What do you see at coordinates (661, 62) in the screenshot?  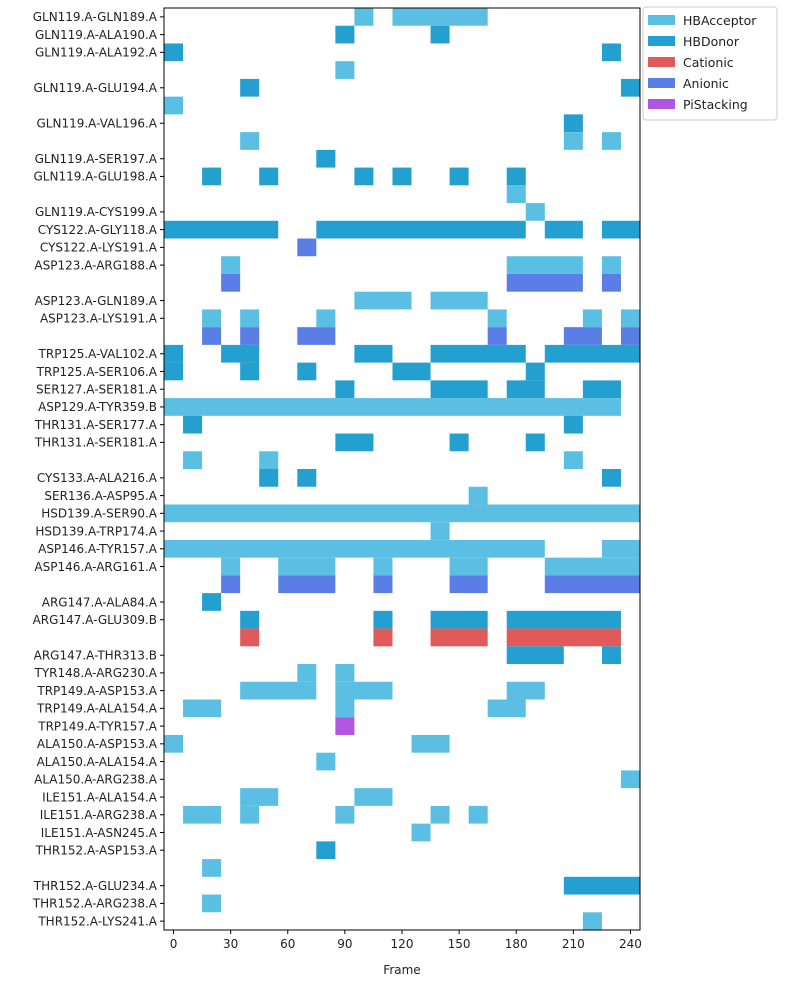 I see `legend-swatch-cationic` at bounding box center [661, 62].